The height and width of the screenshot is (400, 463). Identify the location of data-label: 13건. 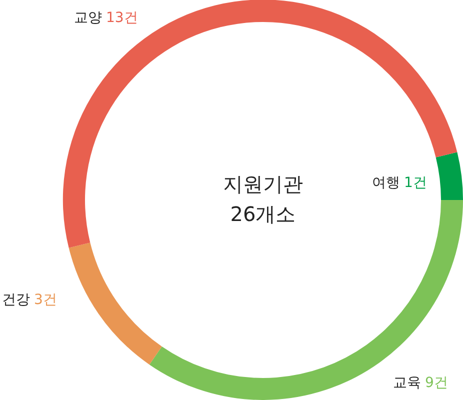
(122, 18).